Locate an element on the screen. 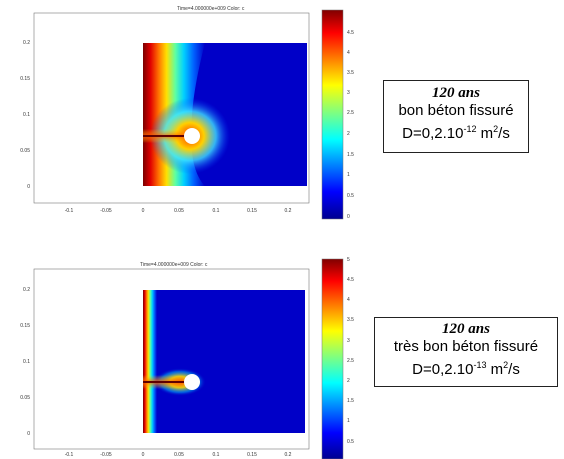 The width and height of the screenshot is (564, 459). figure-1-rebar-hole is located at coordinates (192, 136).